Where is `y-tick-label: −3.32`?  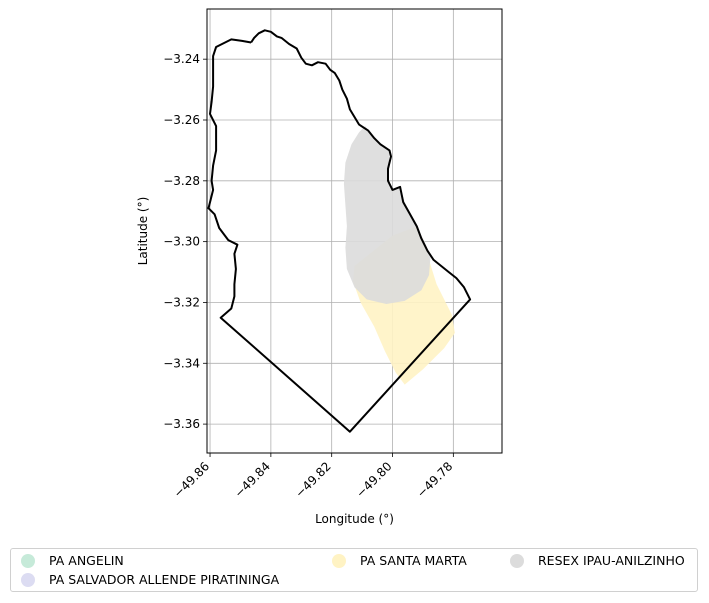
y-tick-label: −3.32 is located at coordinates (181, 302).